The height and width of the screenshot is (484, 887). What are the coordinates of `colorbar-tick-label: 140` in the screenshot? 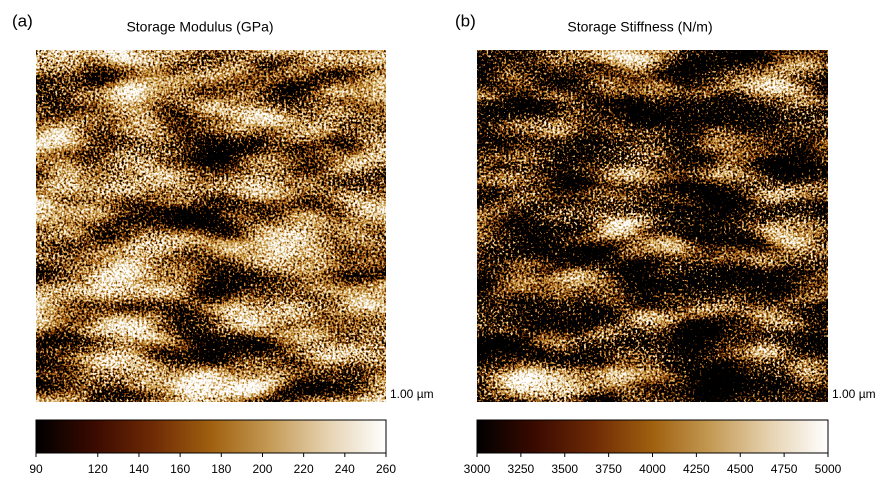 It's located at (139, 469).